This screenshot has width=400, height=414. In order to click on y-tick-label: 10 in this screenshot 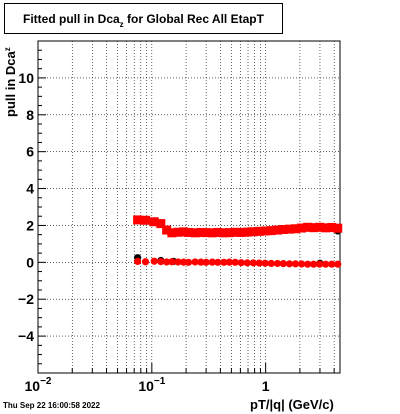, I will do `click(26, 78)`.